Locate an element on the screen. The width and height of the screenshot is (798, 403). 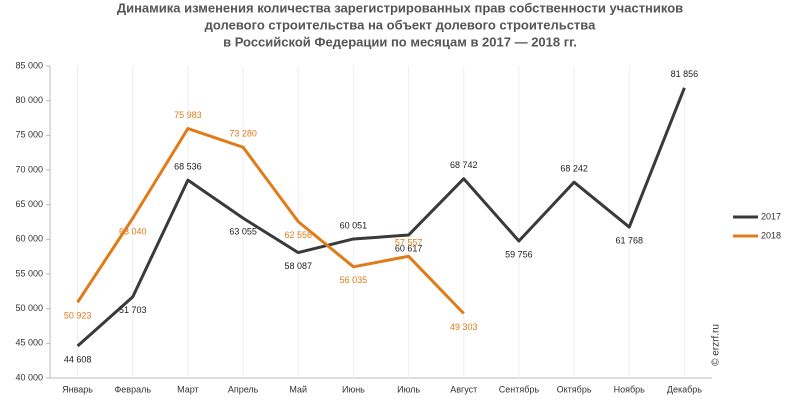
y-tick-label: 65 000 is located at coordinates (29, 204).